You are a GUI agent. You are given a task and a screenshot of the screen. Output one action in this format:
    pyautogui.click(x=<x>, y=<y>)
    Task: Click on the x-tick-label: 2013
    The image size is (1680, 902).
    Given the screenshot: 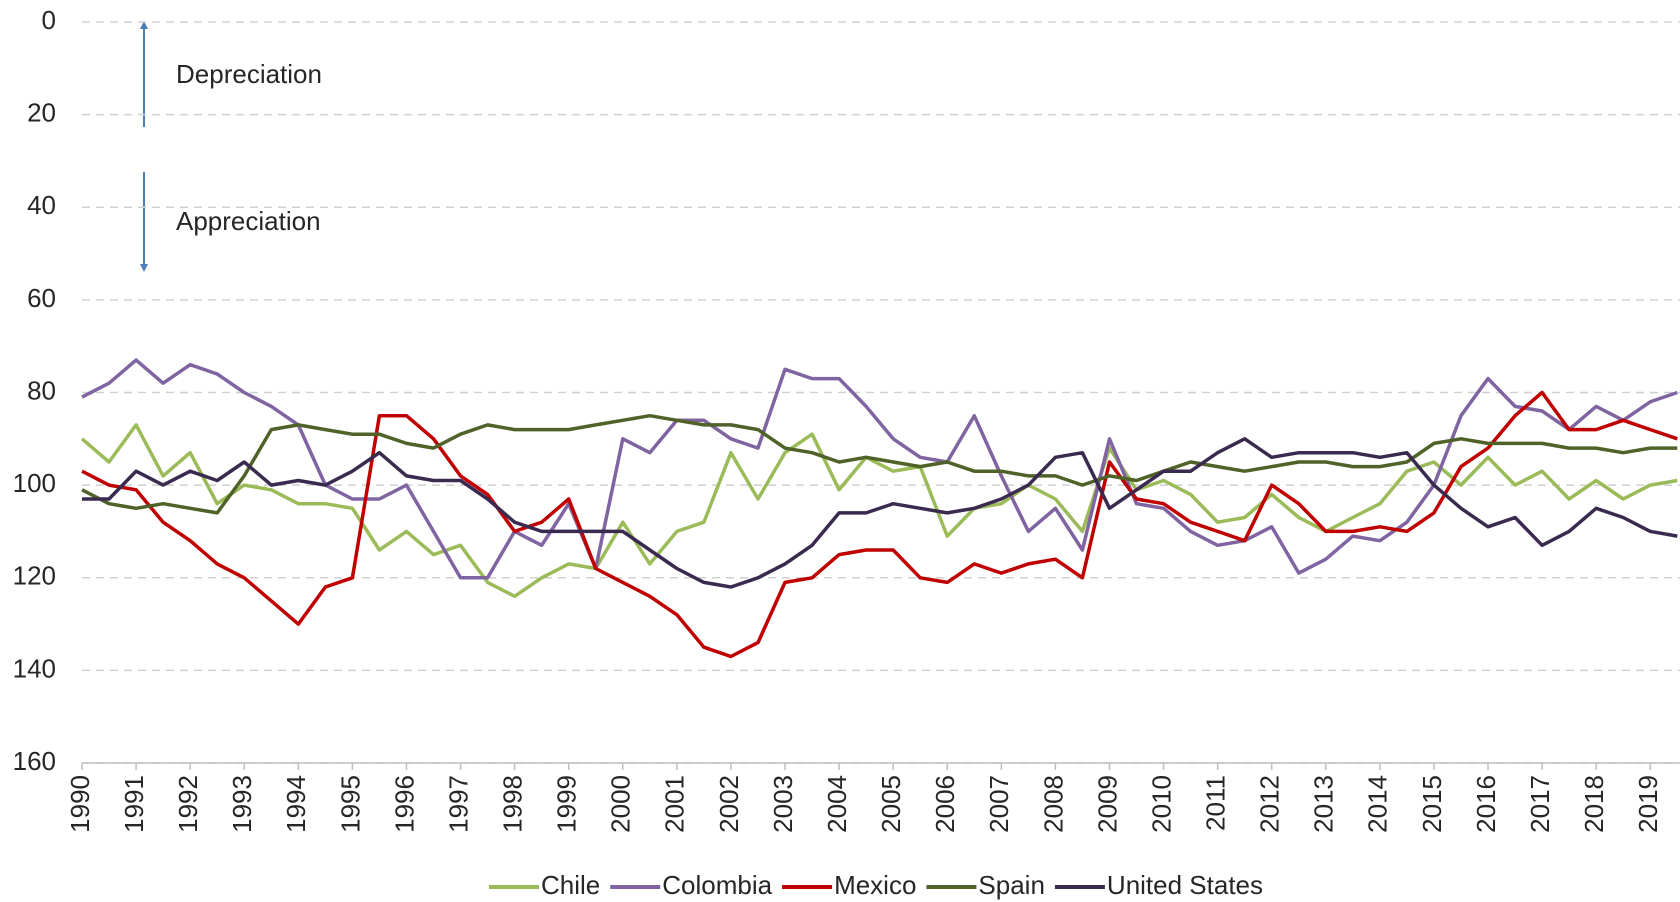 What is the action you would take?
    pyautogui.click(x=1324, y=804)
    